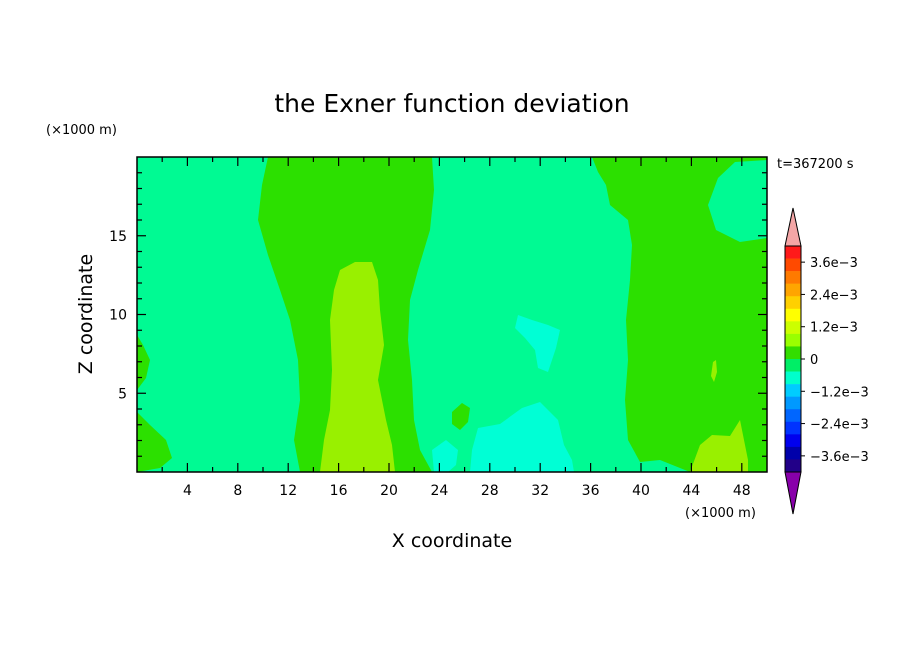  What do you see at coordinates (237, 491) in the screenshot?
I see `x-tick-label: 8` at bounding box center [237, 491].